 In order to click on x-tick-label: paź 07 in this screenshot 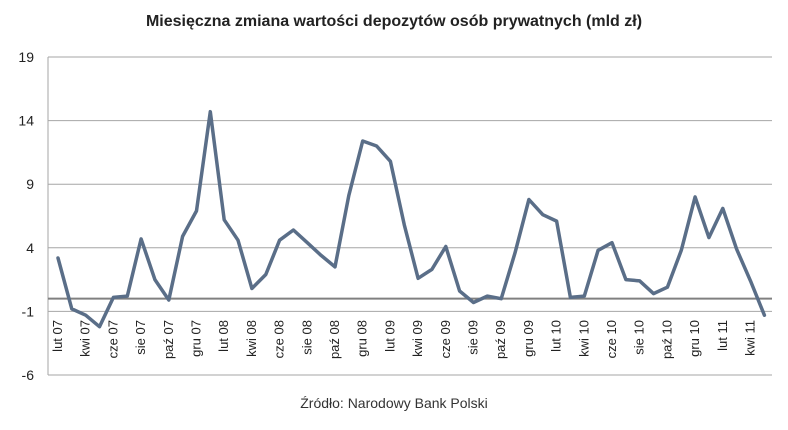, I will do `click(168, 339)`.